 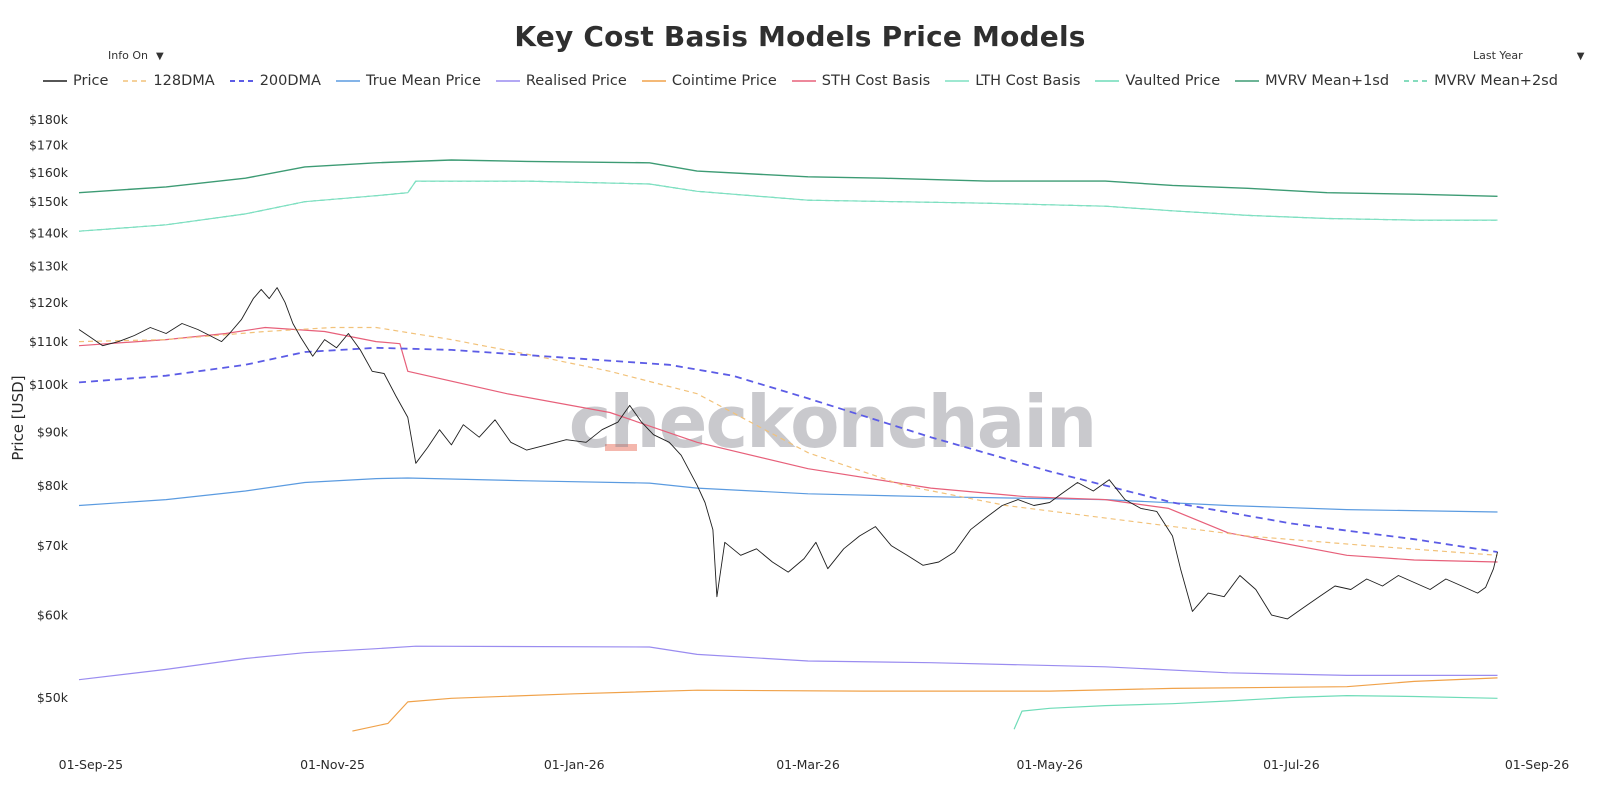 I want to click on legend-item-realised: Realised Price, so click(x=561, y=81).